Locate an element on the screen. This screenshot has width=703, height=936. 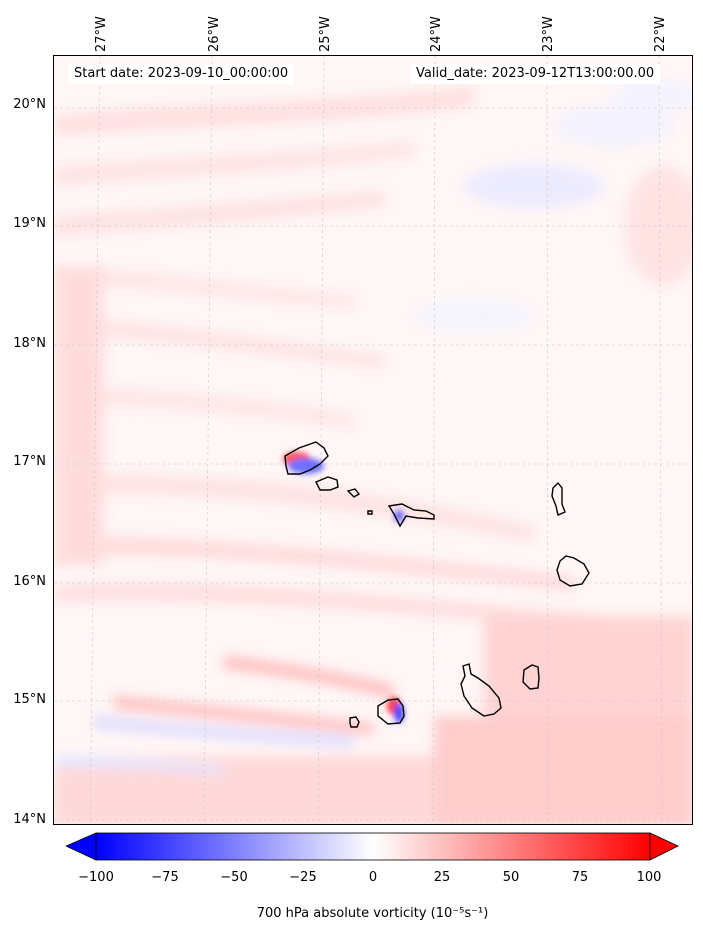
island-boa-vista is located at coordinates (573, 571).